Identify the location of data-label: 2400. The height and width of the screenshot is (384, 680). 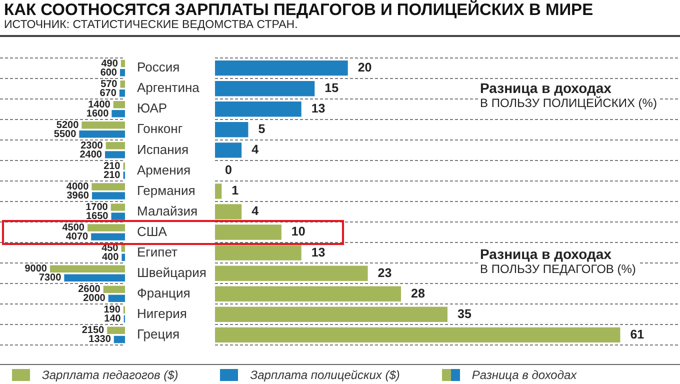
(91, 154).